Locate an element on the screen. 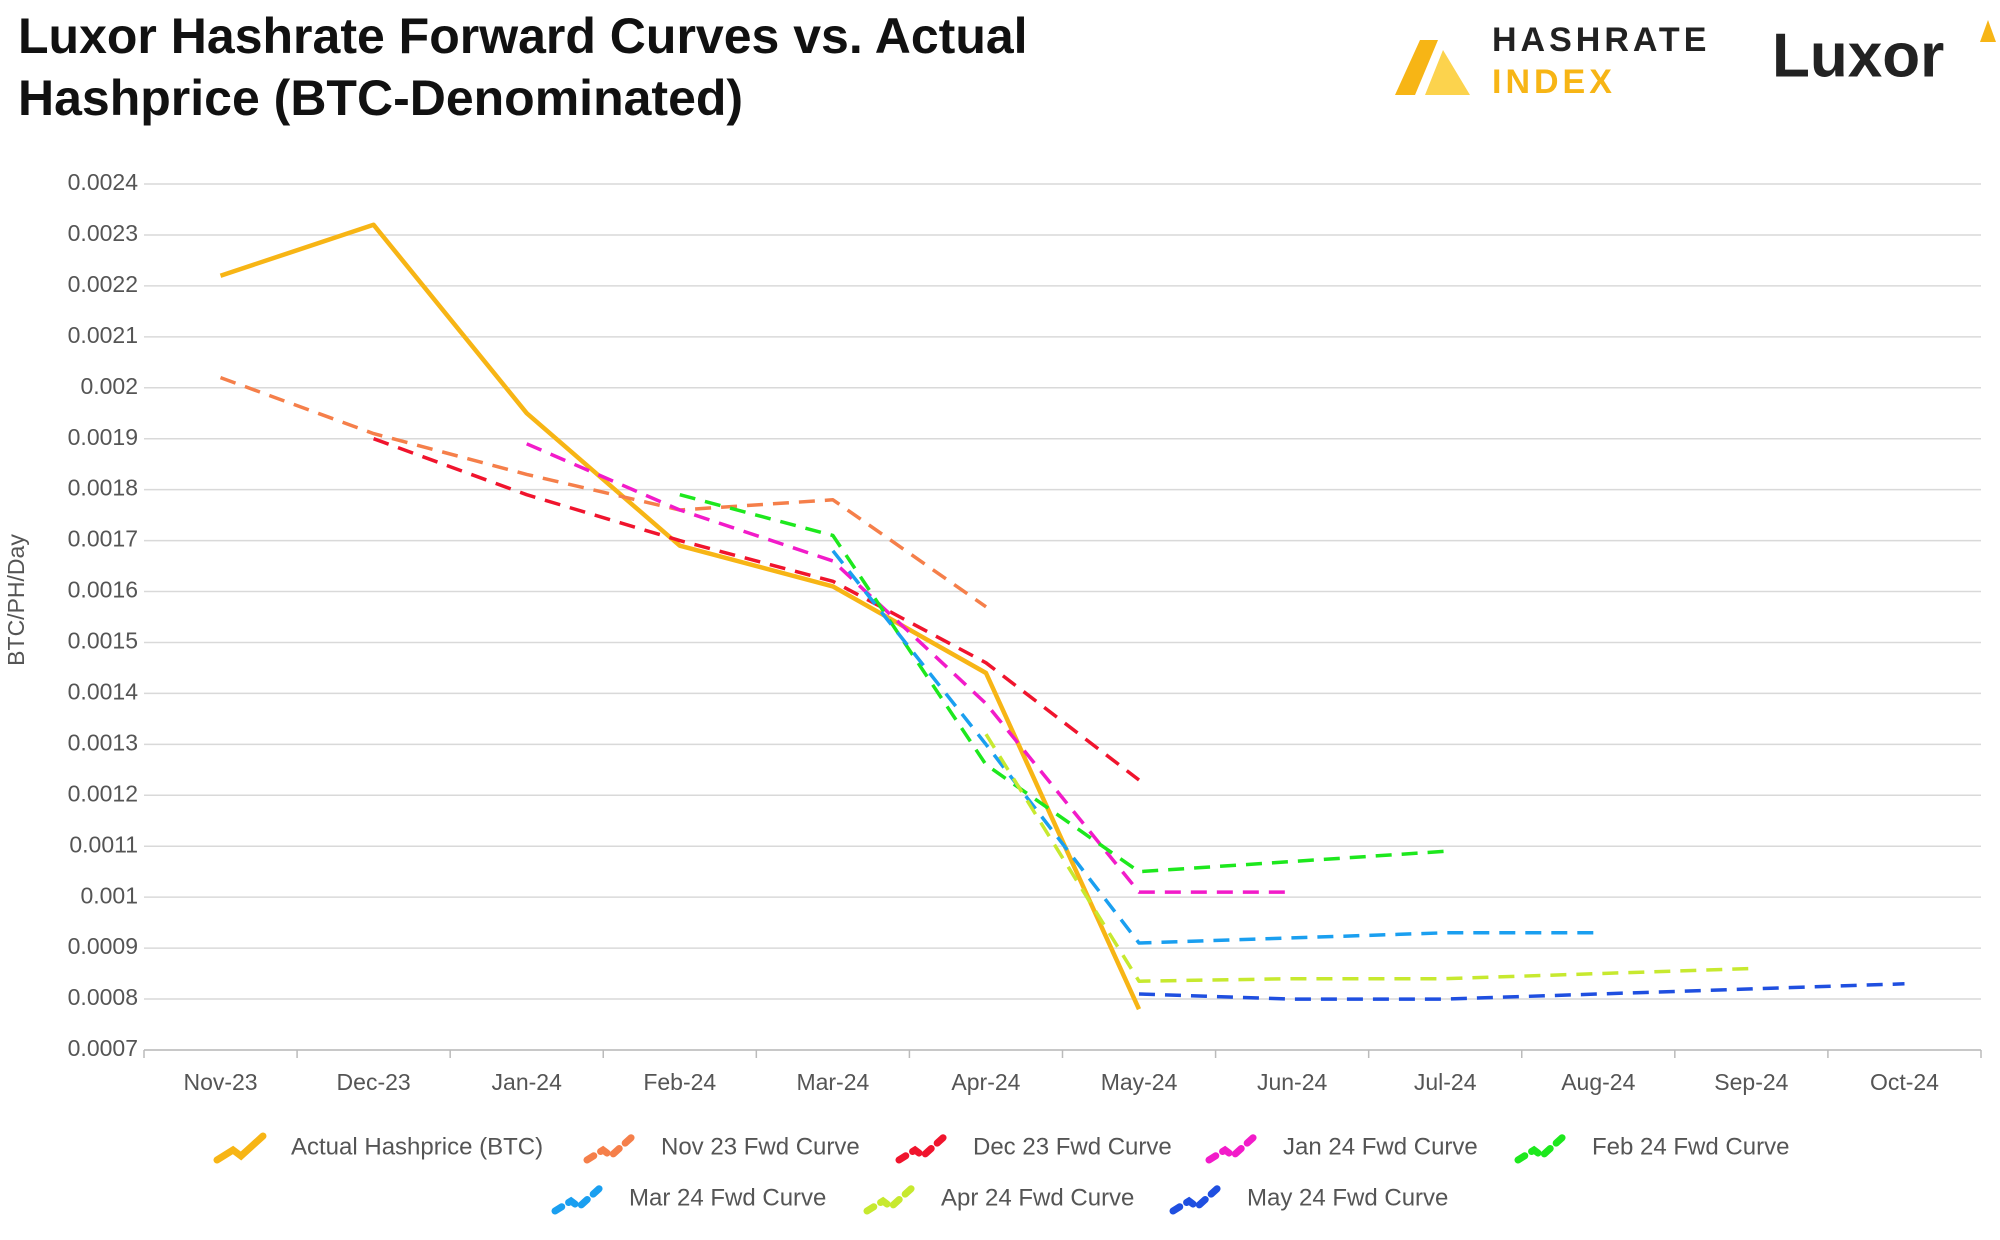 This screenshot has height=1240, width=2000. y-tick-label: 0.0011 is located at coordinates (103, 844).